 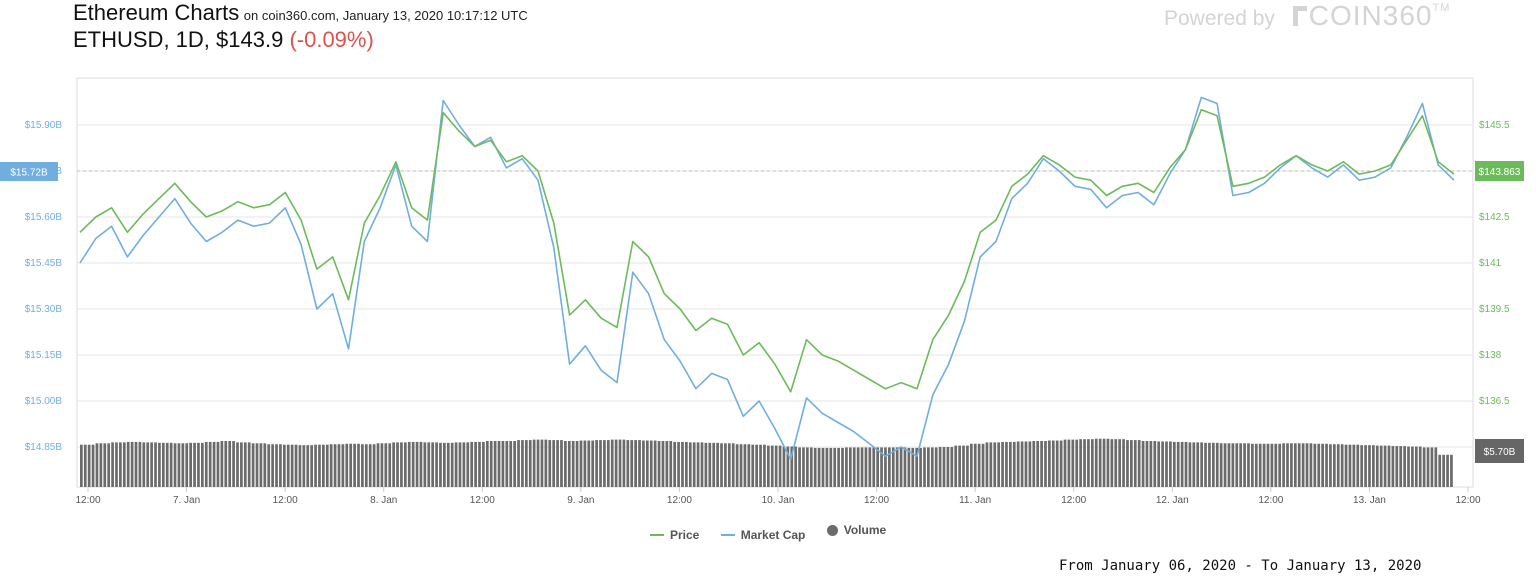 What do you see at coordinates (44, 217) in the screenshot?
I see `left-tick-label: $15.60B` at bounding box center [44, 217].